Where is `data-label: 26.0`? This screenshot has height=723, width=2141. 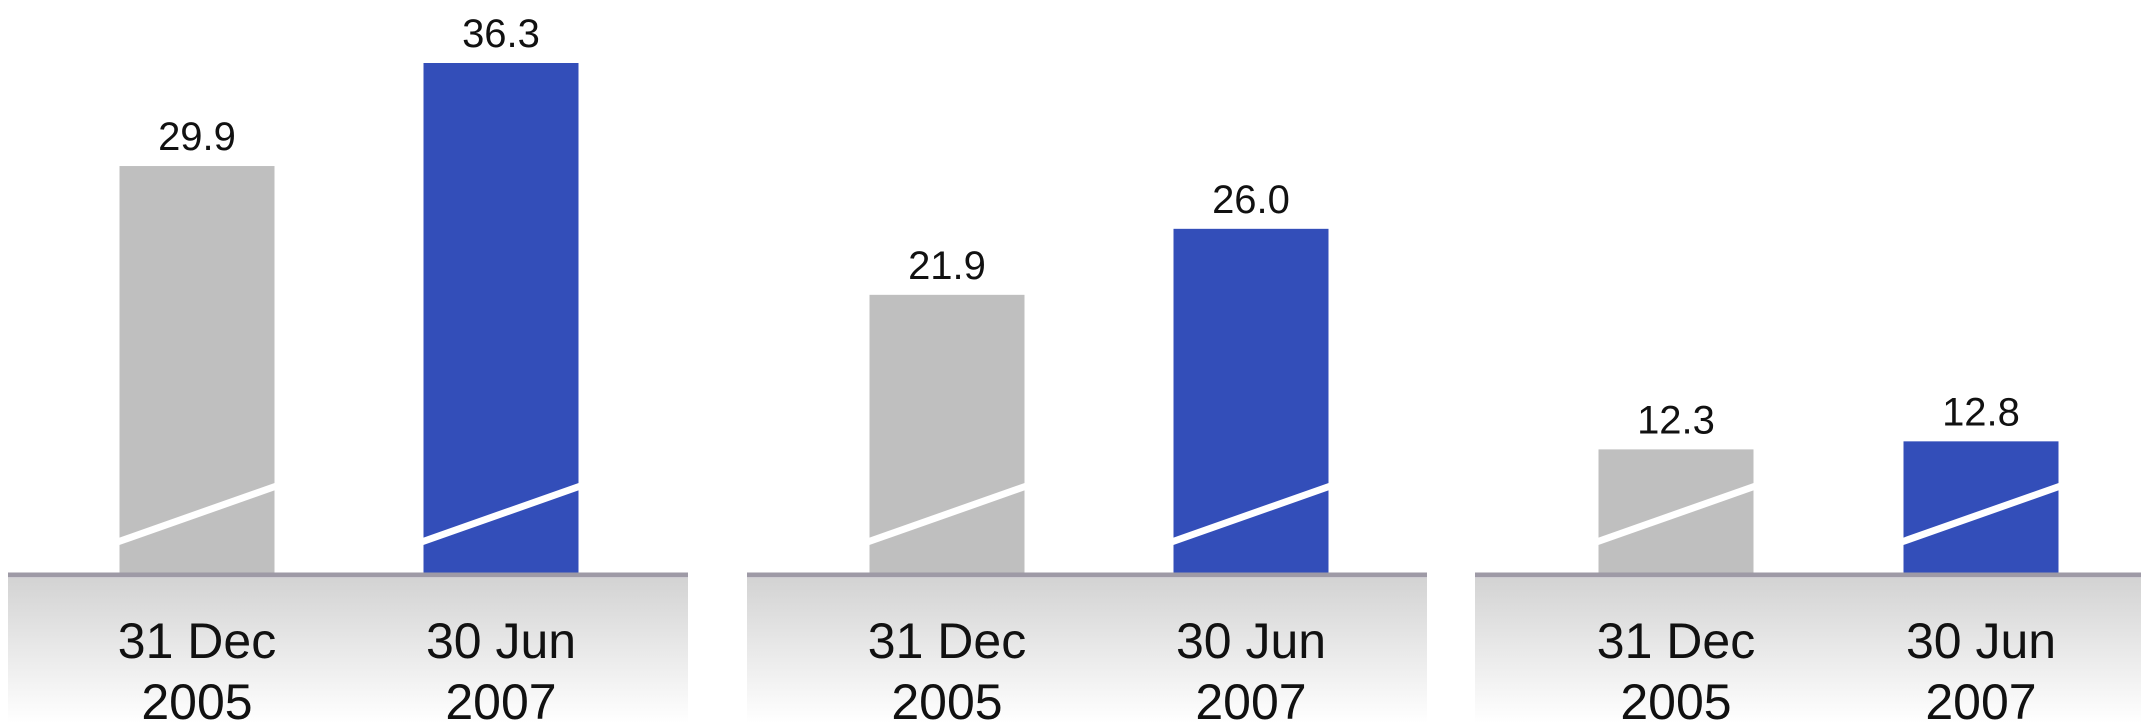 data-label: 26.0 is located at coordinates (1251, 200).